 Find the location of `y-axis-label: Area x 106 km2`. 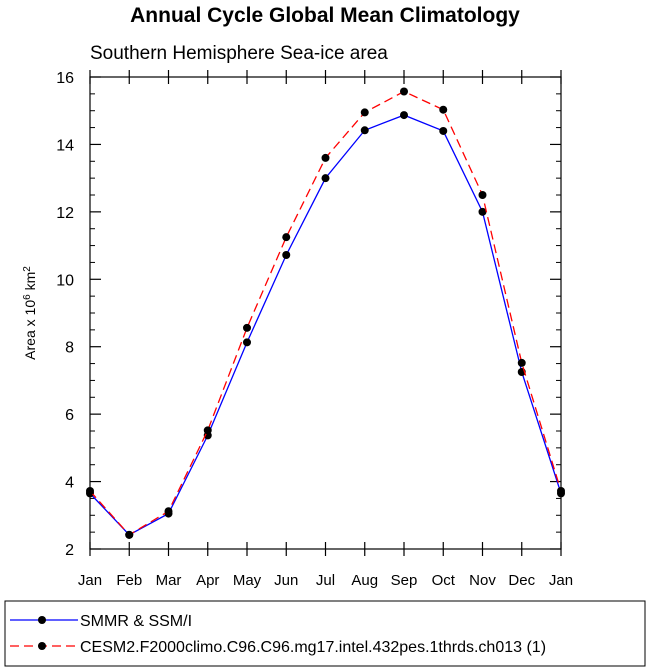

y-axis-label: Area x 106 km2 is located at coordinates (30, 313).